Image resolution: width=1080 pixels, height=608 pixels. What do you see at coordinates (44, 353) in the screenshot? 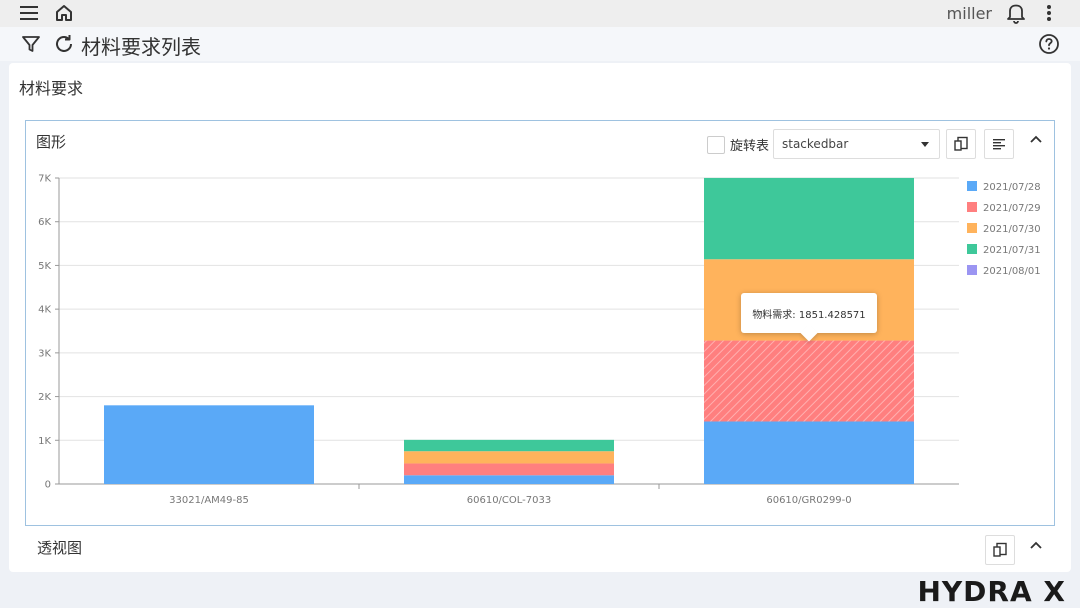
I see `y-tick-label: 3K` at bounding box center [44, 353].